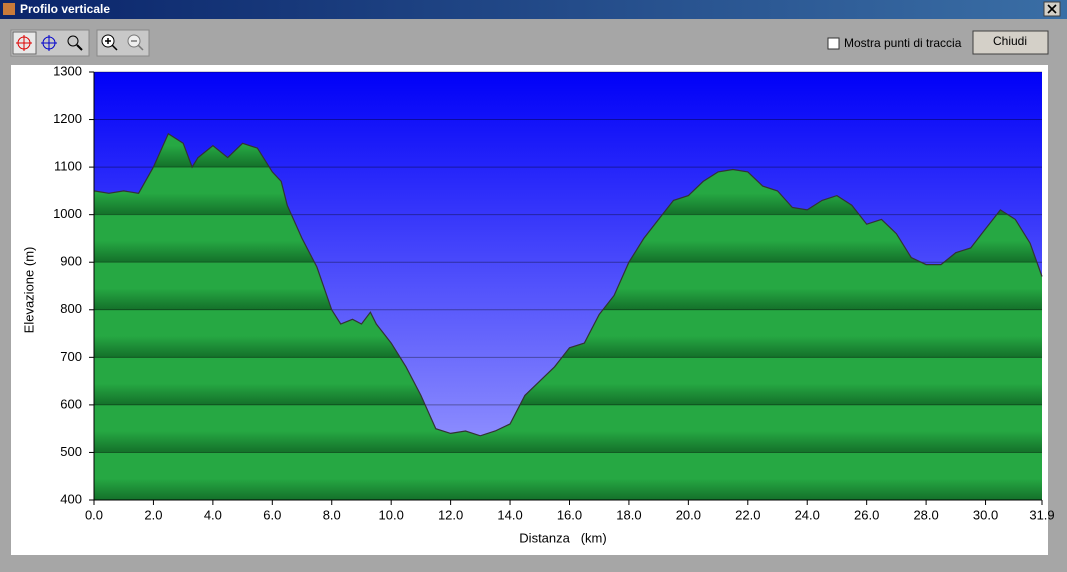  What do you see at coordinates (71, 356) in the screenshot?
I see `y-tick-label: 700` at bounding box center [71, 356].